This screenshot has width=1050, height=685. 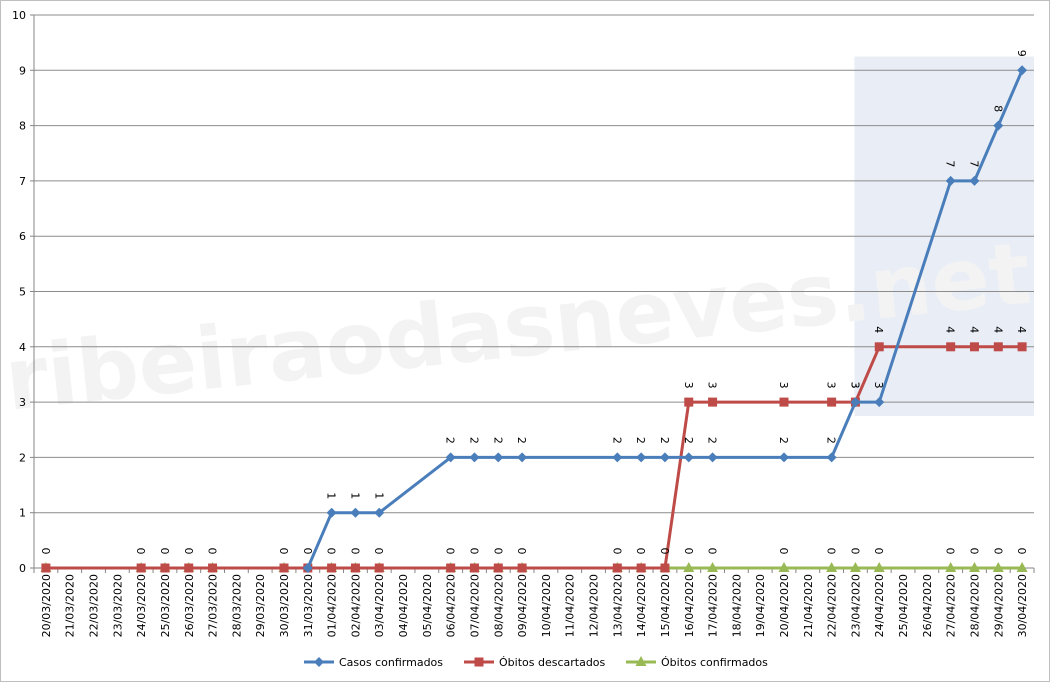 What do you see at coordinates (403, 605) in the screenshot?
I see `x-tick-label: 04/04/2020` at bounding box center [403, 605].